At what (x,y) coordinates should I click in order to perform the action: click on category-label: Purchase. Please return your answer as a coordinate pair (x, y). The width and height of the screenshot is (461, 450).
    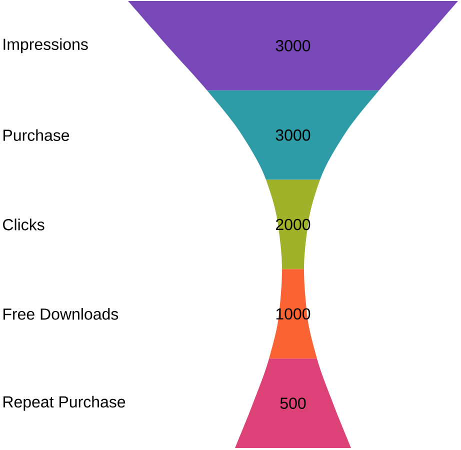
    Looking at the image, I should click on (37, 135).